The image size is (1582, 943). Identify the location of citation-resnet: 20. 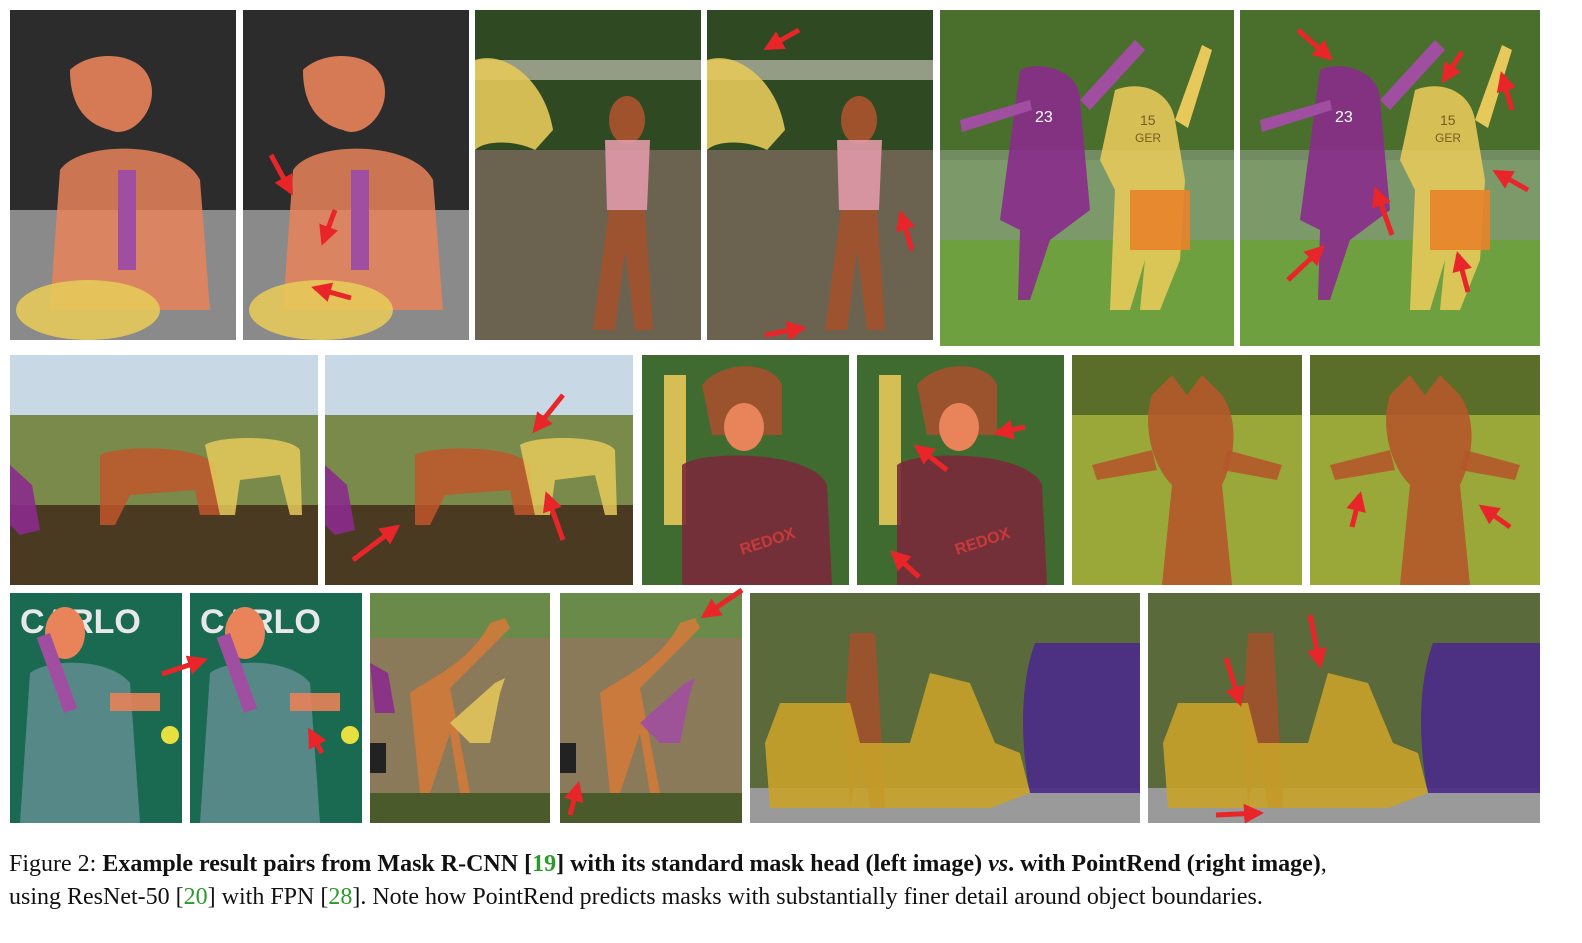
(195, 897).